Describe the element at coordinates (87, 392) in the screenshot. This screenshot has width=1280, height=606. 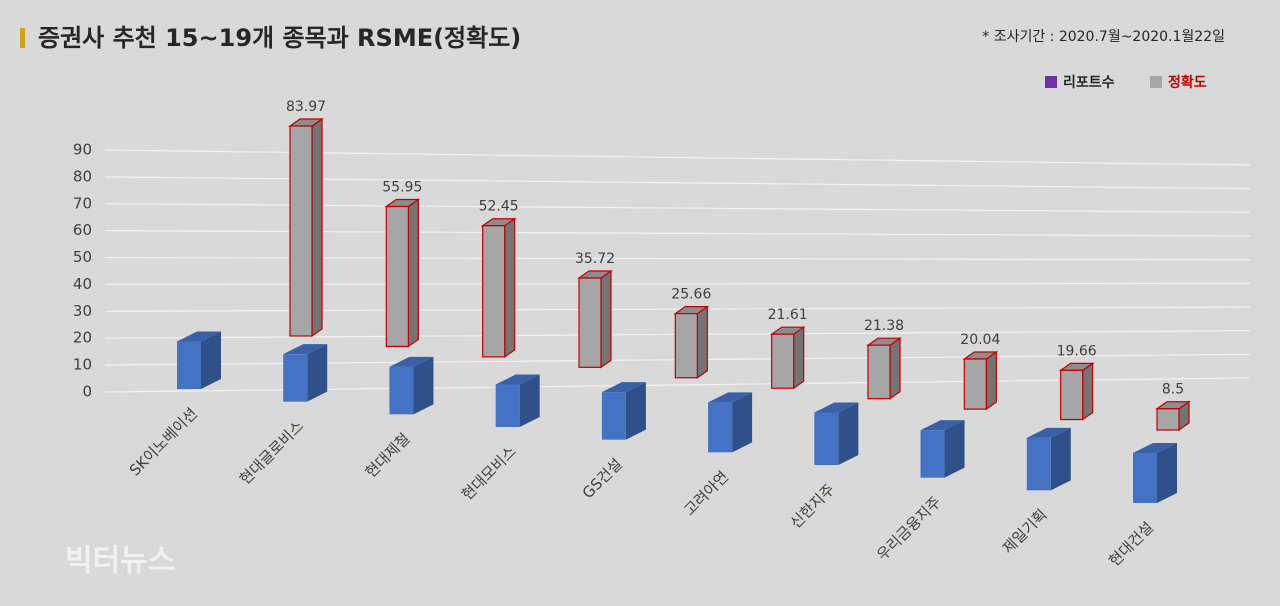
I see `y-tick-label: 0` at that location.